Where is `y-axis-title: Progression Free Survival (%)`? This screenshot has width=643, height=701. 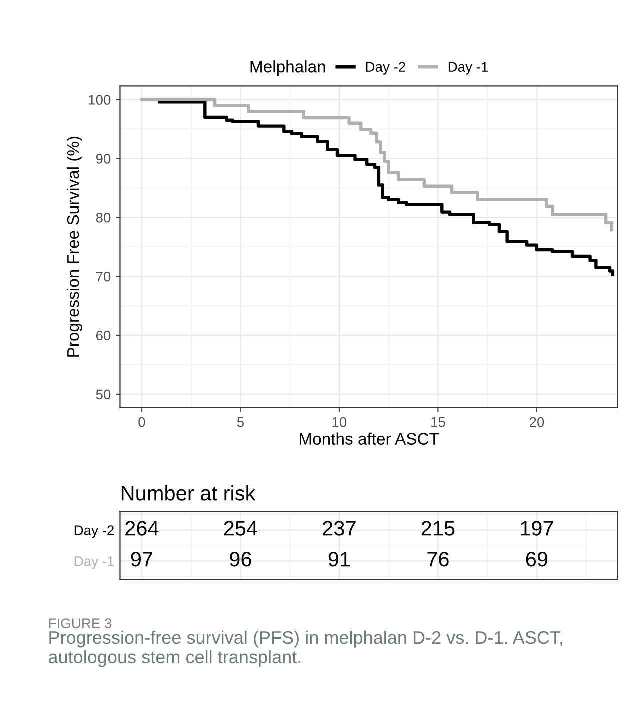 y-axis-title: Progression Free Survival (%) is located at coordinates (74, 246).